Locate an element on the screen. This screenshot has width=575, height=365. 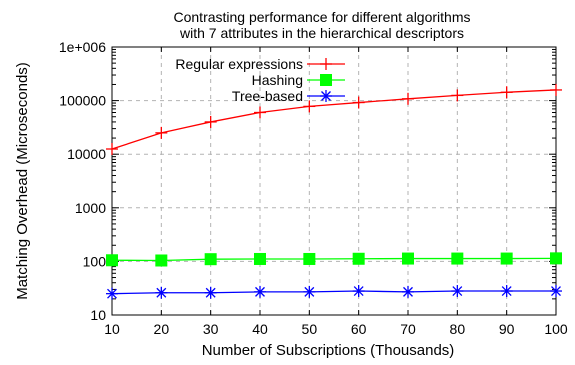
legend-marker-regular-expressions is located at coordinates (326, 64).